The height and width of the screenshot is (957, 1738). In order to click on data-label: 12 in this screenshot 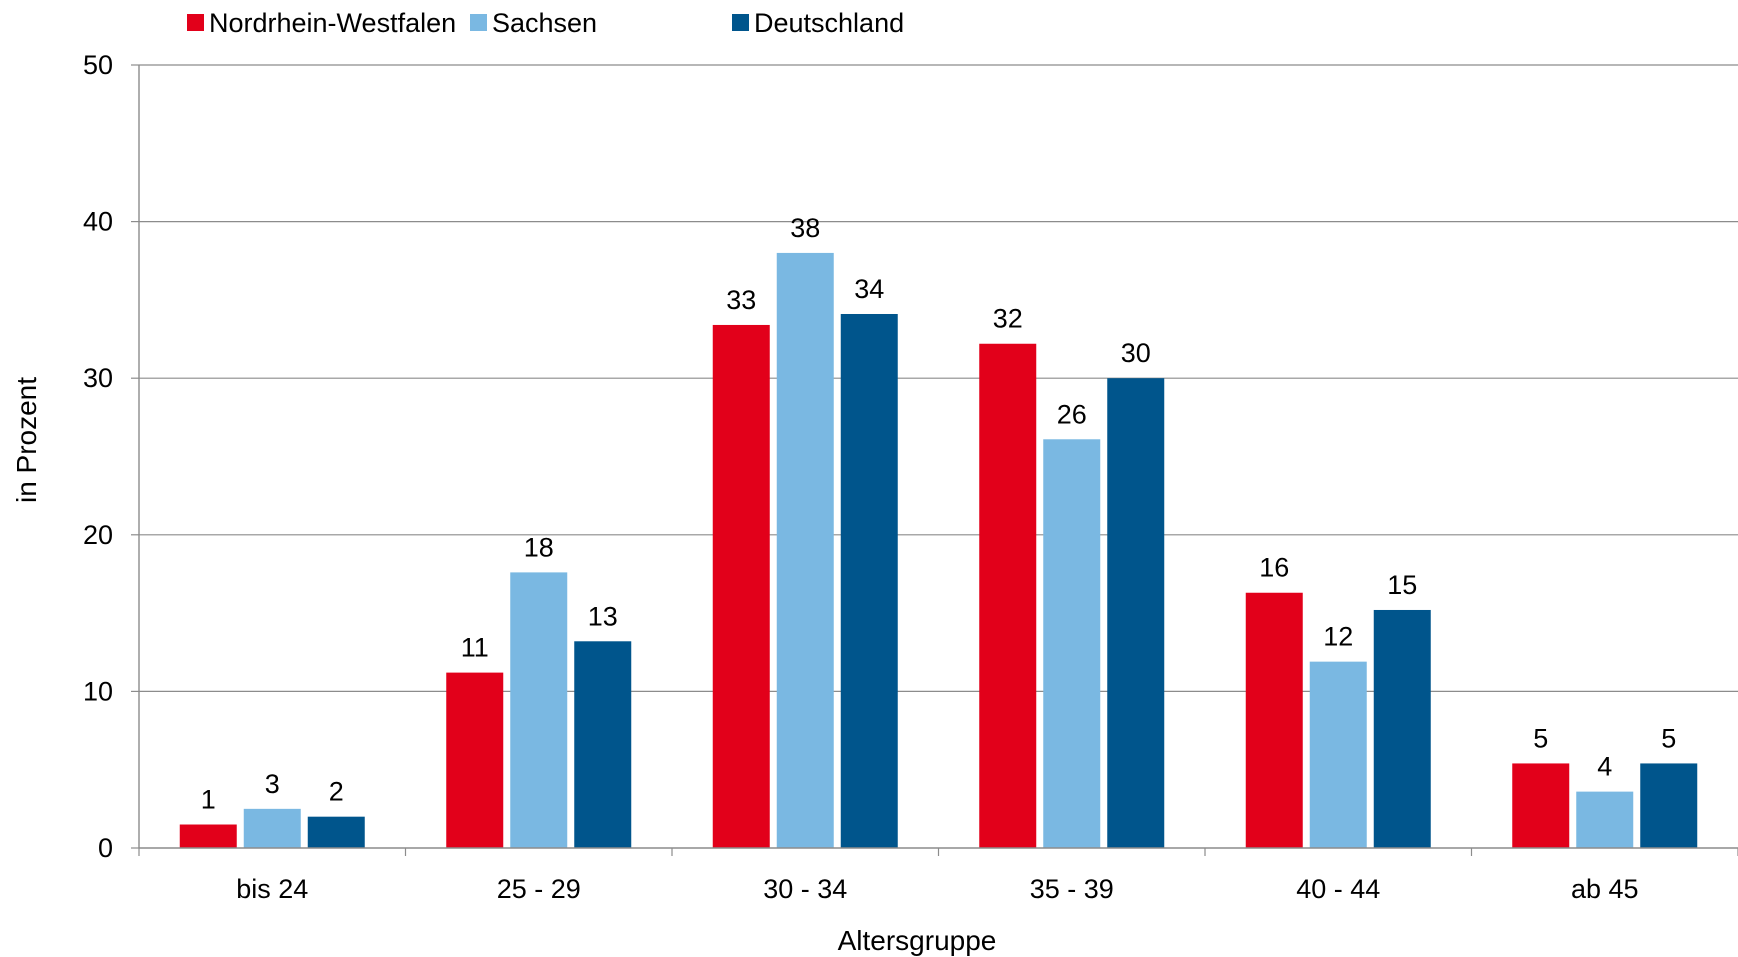, I will do `click(1338, 637)`.